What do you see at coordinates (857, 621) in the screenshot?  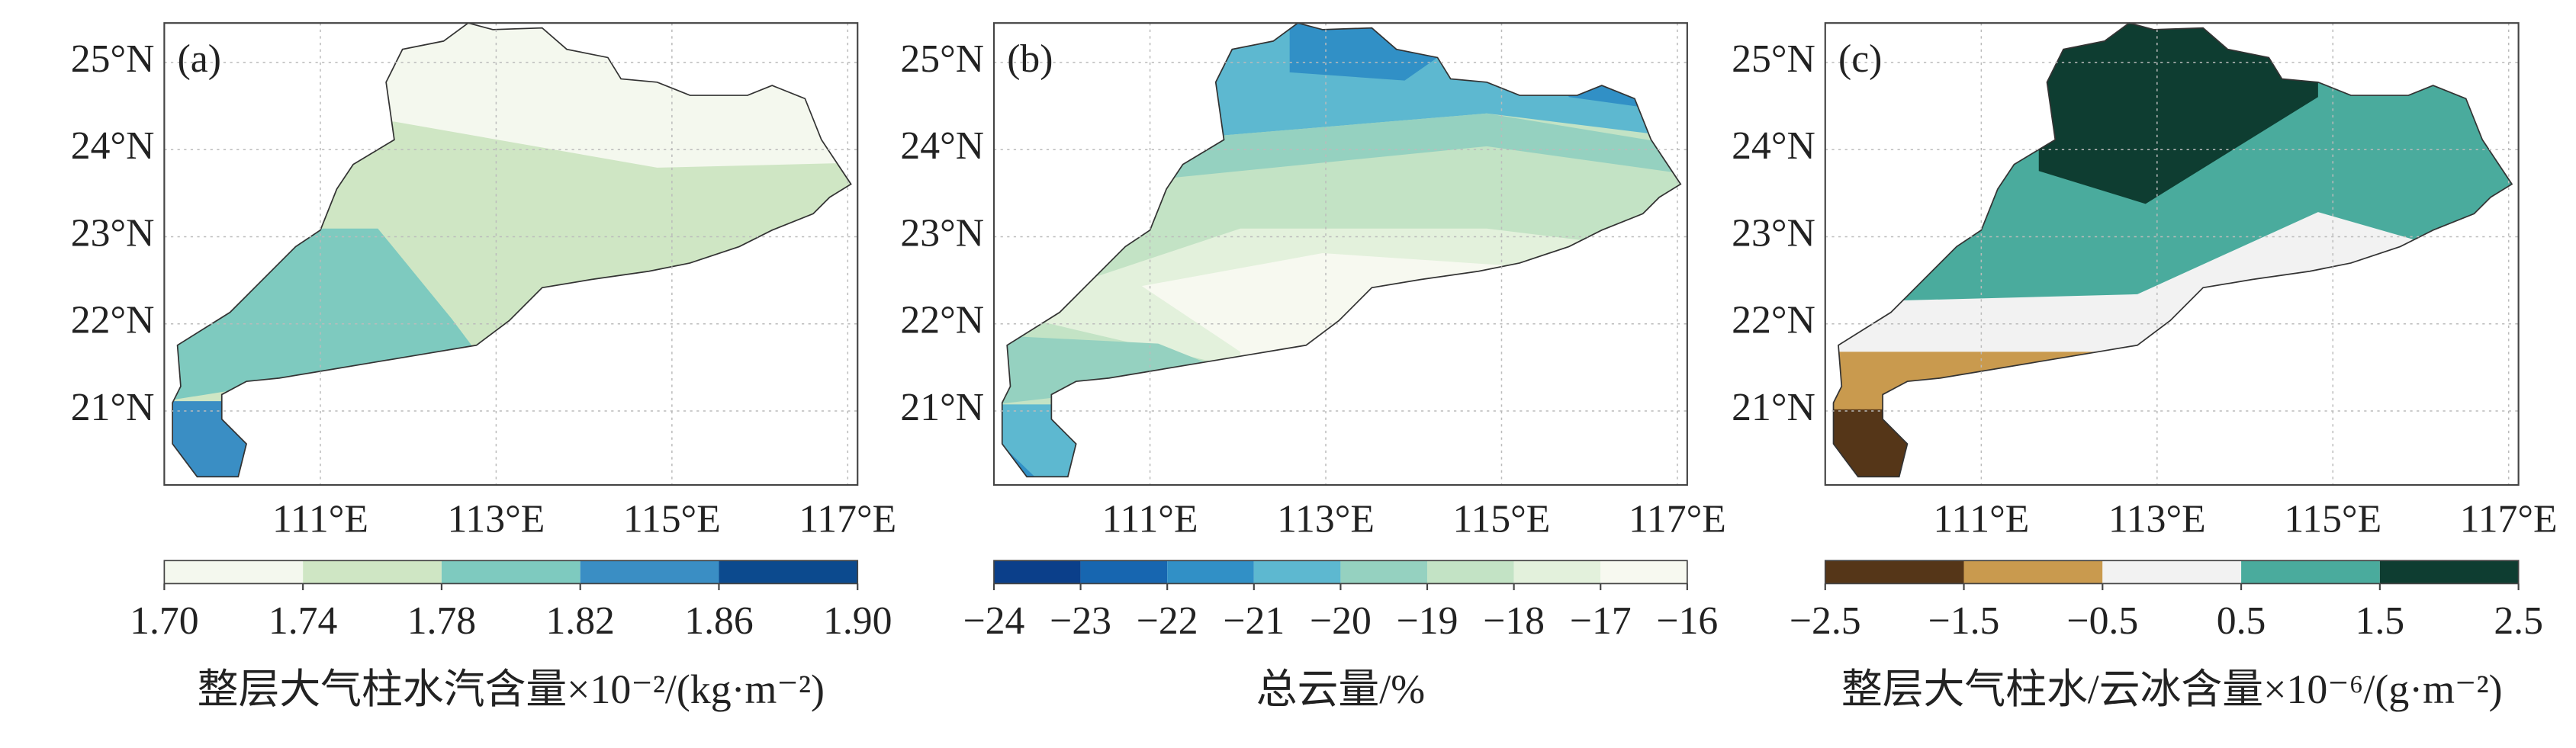 I see `colorbar-tick-label: 1.90` at bounding box center [857, 621].